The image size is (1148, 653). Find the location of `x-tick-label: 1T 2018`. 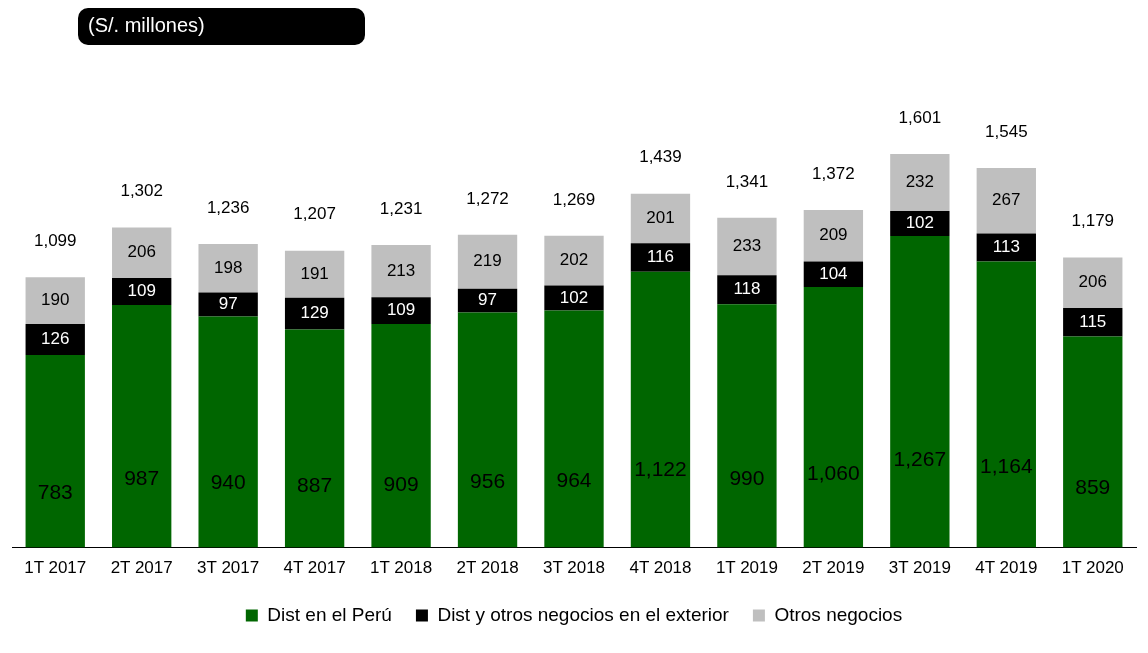

x-tick-label: 1T 2018 is located at coordinates (401, 568).